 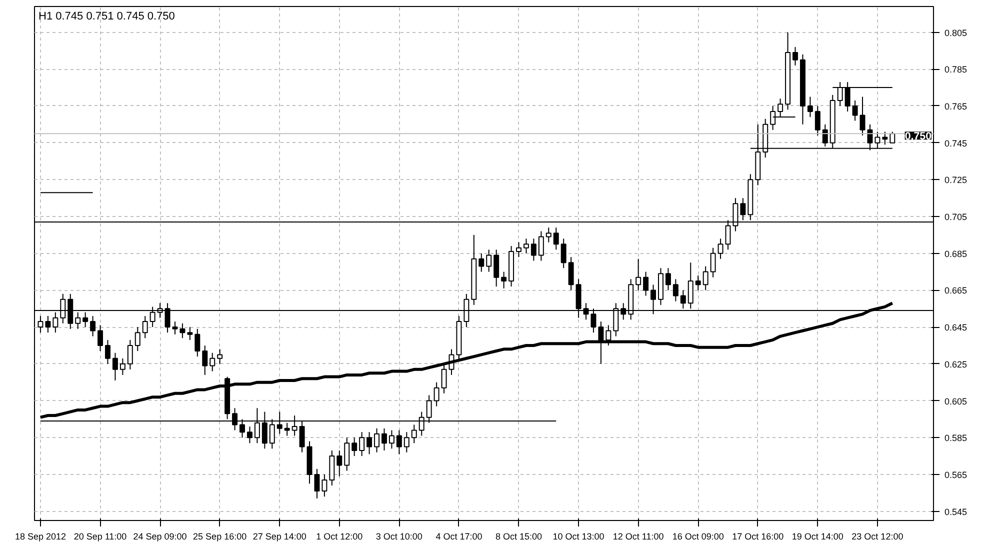 What do you see at coordinates (459, 537) in the screenshot?
I see `x-tick-label: 4 Oct 17:00` at bounding box center [459, 537].